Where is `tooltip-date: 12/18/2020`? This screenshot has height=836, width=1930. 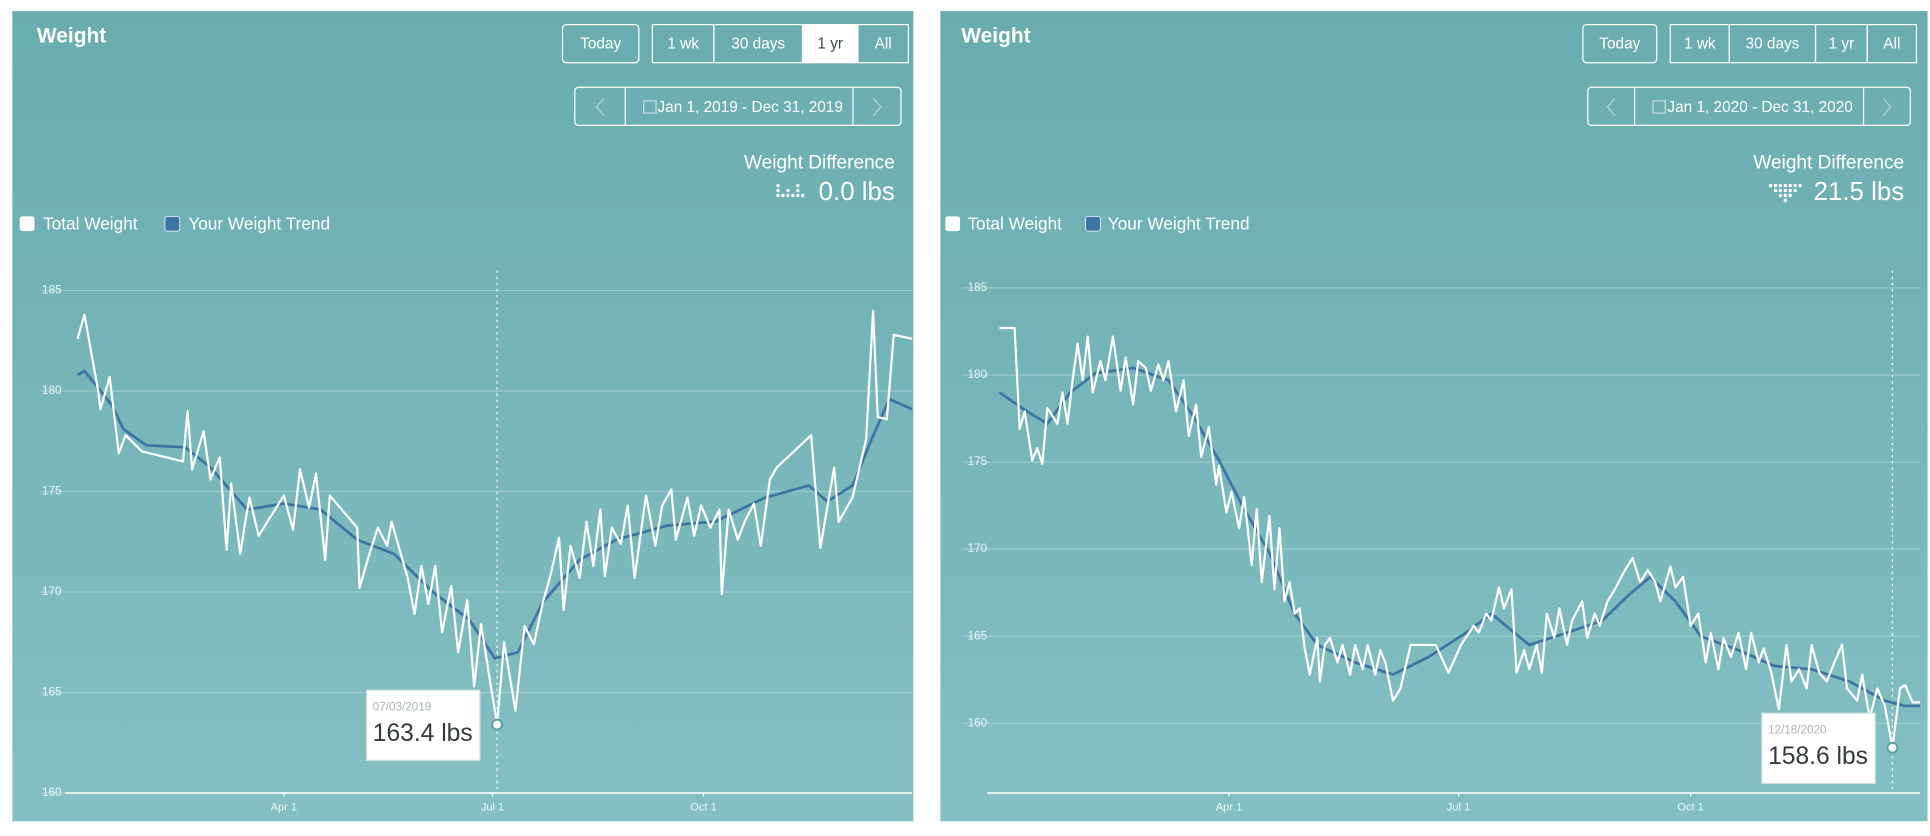
tooltip-date: 12/18/2020 is located at coordinates (1797, 730).